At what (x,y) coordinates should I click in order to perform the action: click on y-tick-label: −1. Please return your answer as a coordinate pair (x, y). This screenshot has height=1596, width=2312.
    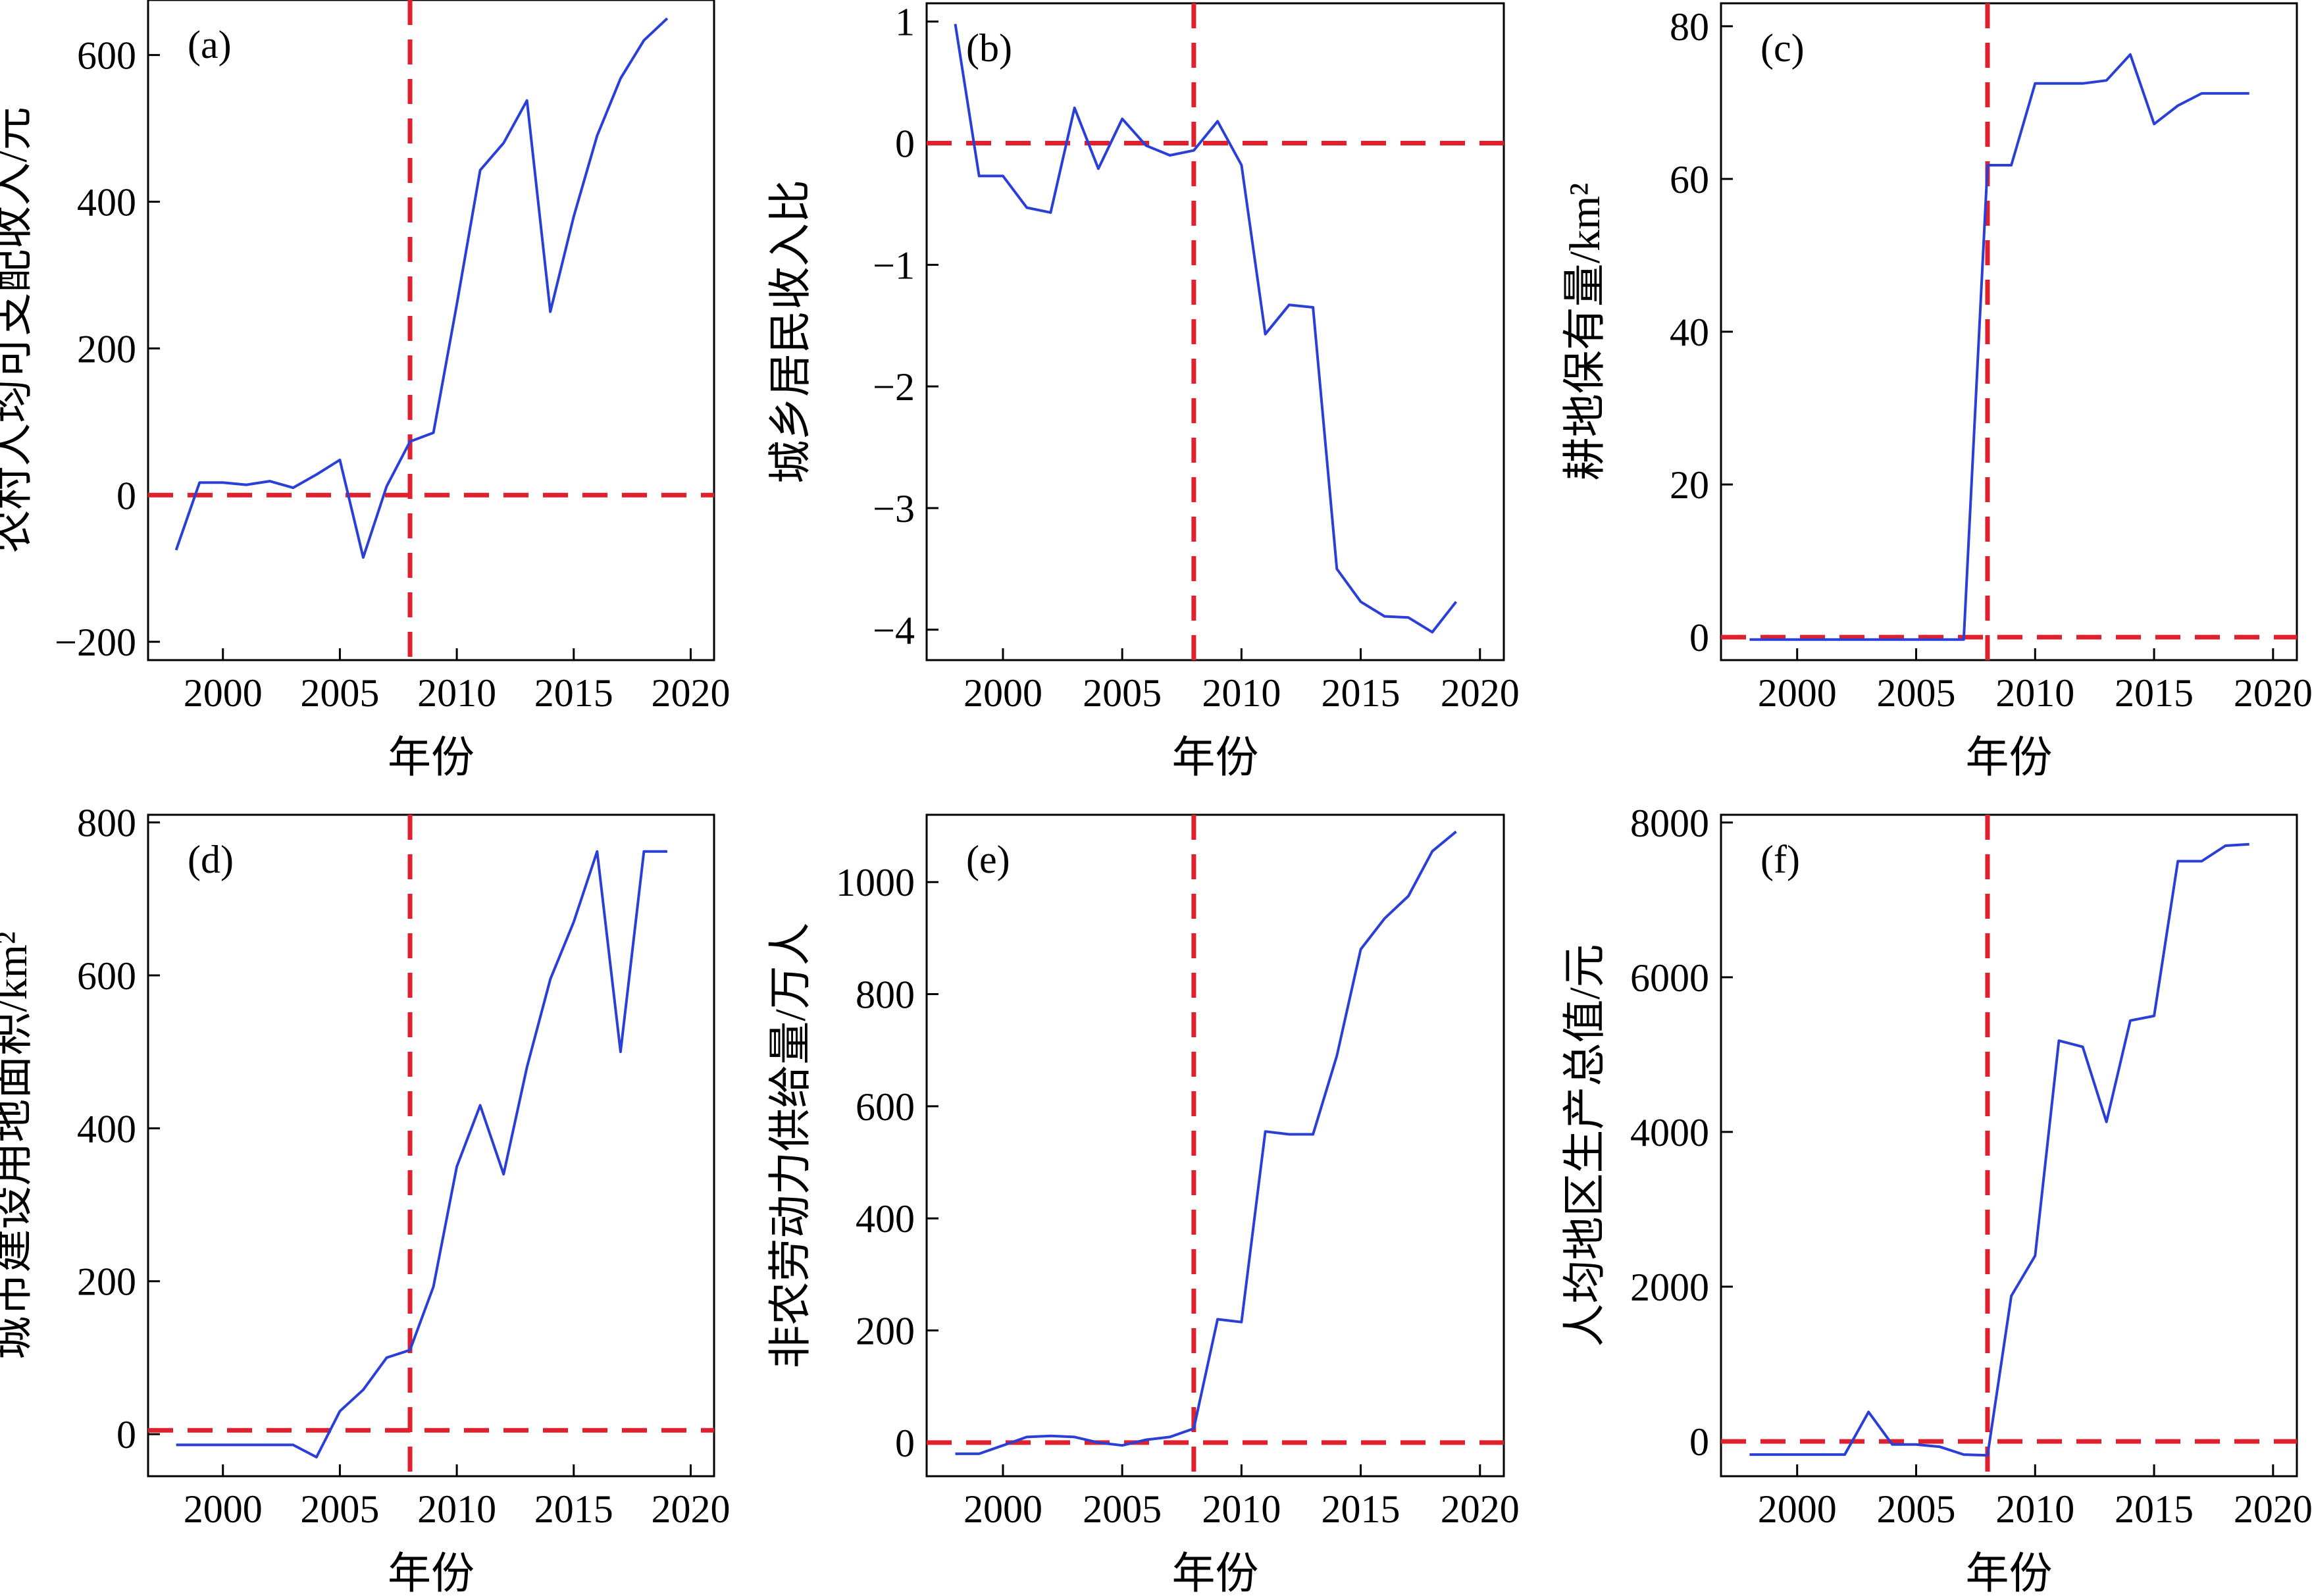
    Looking at the image, I should click on (894, 265).